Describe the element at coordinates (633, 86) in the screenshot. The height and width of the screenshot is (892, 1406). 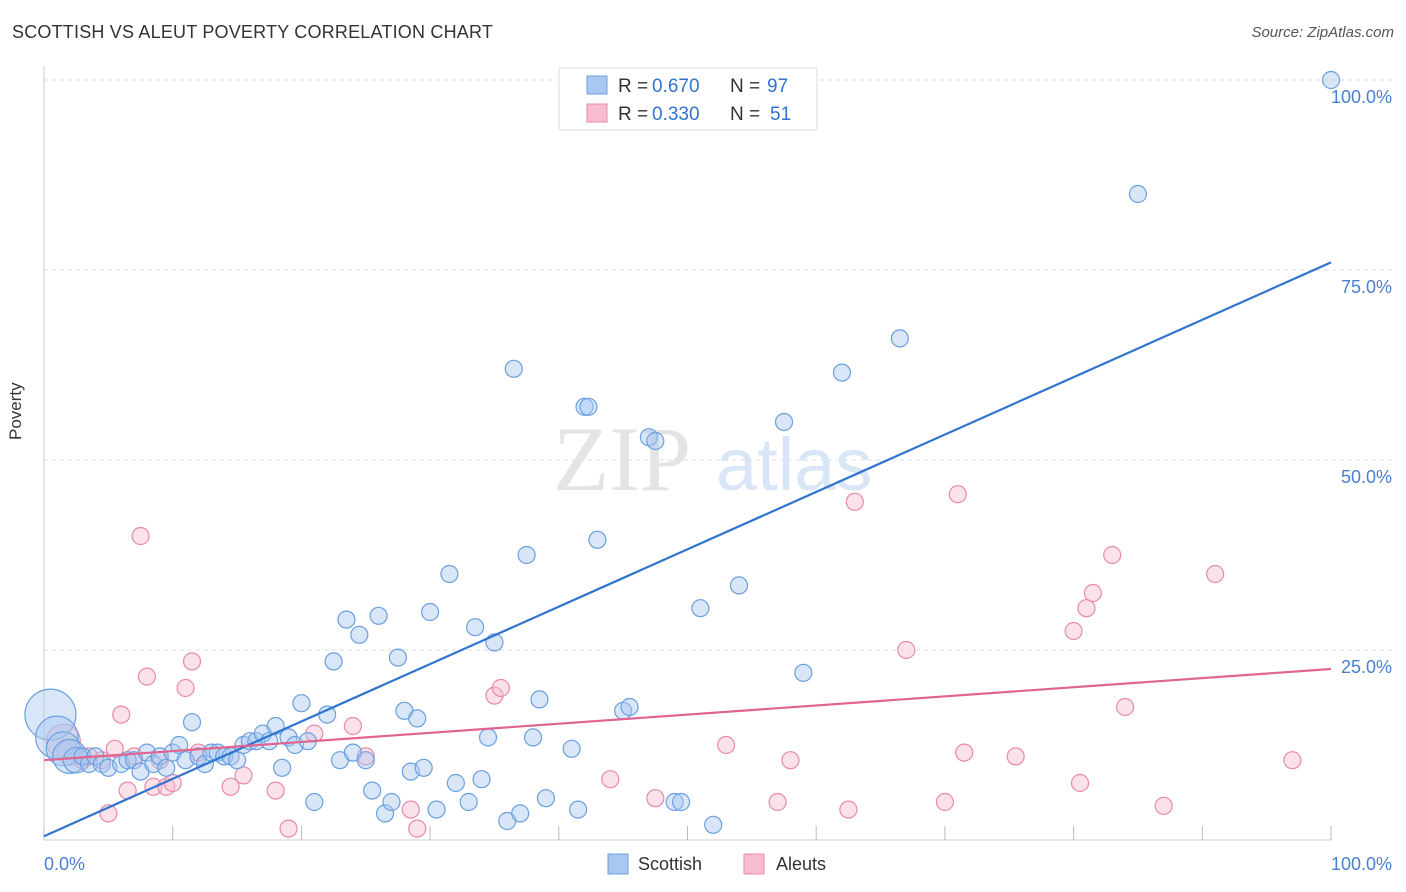
I see `legend-scottish-r-label: R =` at that location.